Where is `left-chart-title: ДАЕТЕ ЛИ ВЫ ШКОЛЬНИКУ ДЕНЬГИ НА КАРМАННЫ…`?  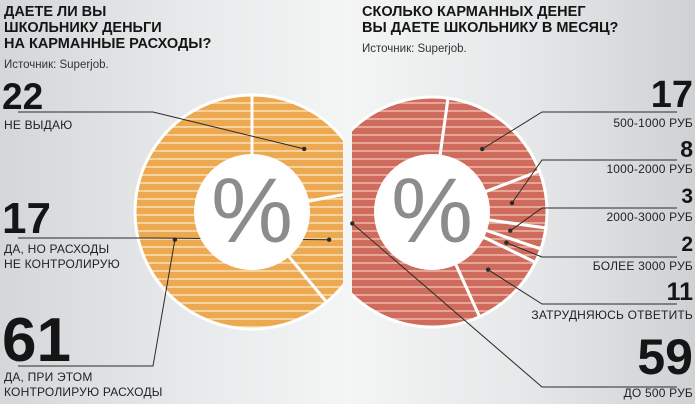 left-chart-title: ДАЕТЕ ЛИ ВЫ ШКОЛЬНИКУ ДЕНЬГИ НА КАРМАННЫ… is located at coordinates (108, 28).